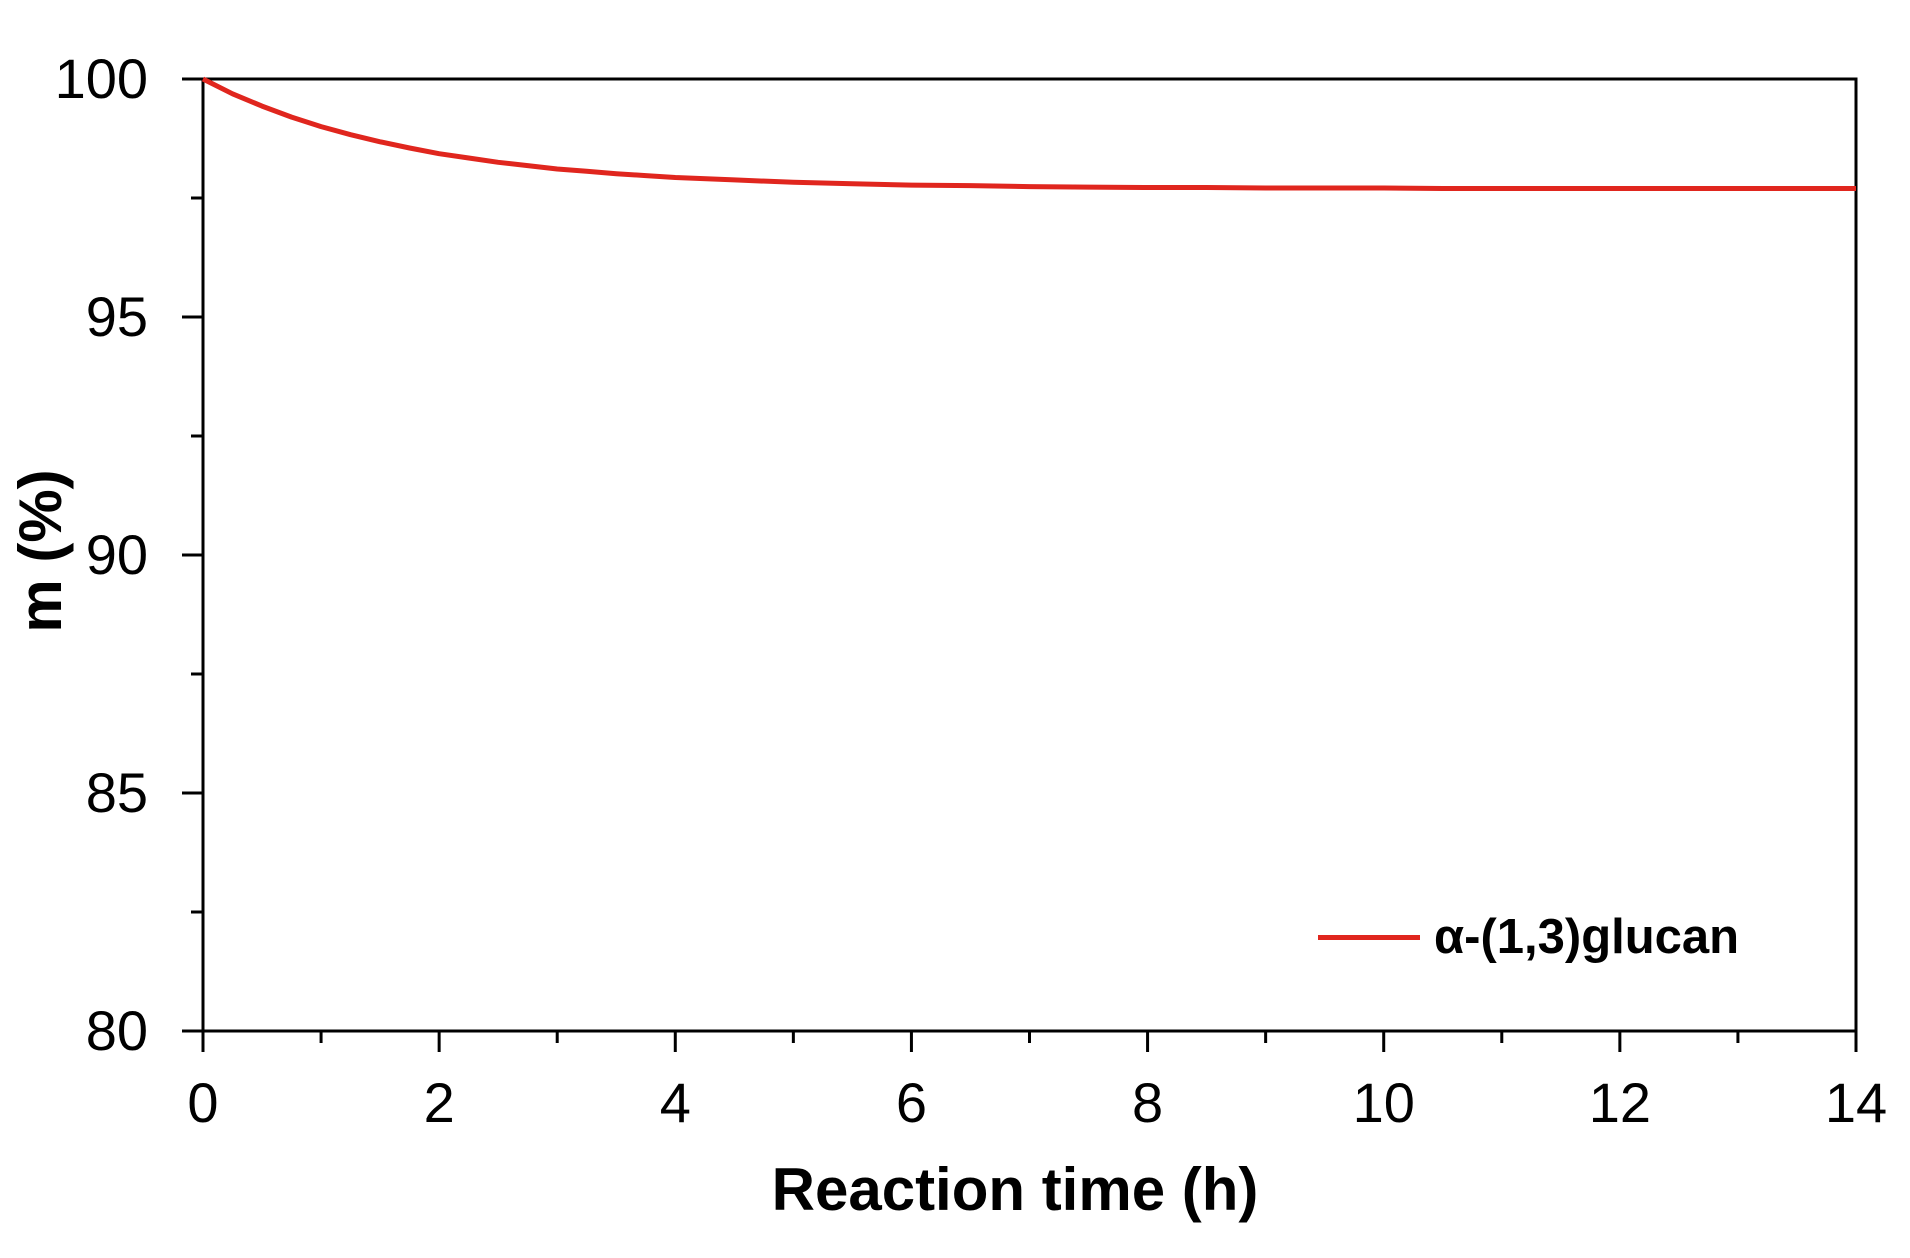 This screenshot has width=1910, height=1258. What do you see at coordinates (911, 1102) in the screenshot?
I see `x-tick-label: 6` at bounding box center [911, 1102].